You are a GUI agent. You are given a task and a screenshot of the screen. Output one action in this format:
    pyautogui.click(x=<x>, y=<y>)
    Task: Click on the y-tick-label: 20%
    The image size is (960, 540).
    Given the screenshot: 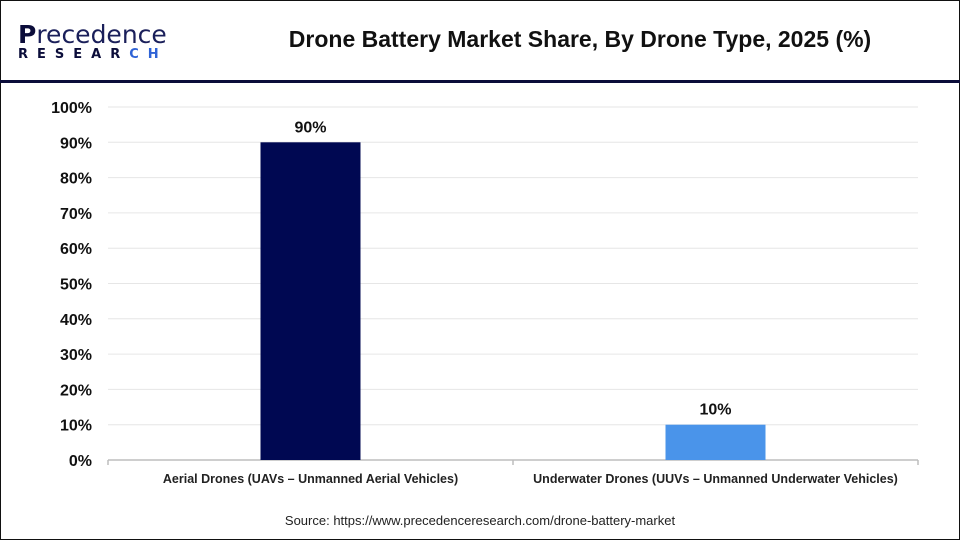 What is the action you would take?
    pyautogui.click(x=76, y=390)
    